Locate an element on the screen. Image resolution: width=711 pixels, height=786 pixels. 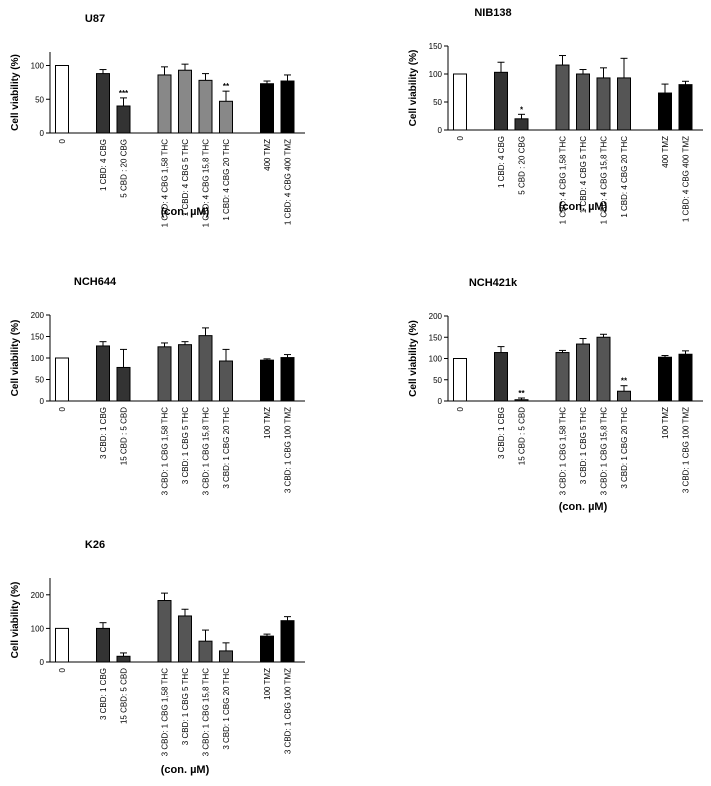
panel-title: U87 is located at coordinates (95, 19).